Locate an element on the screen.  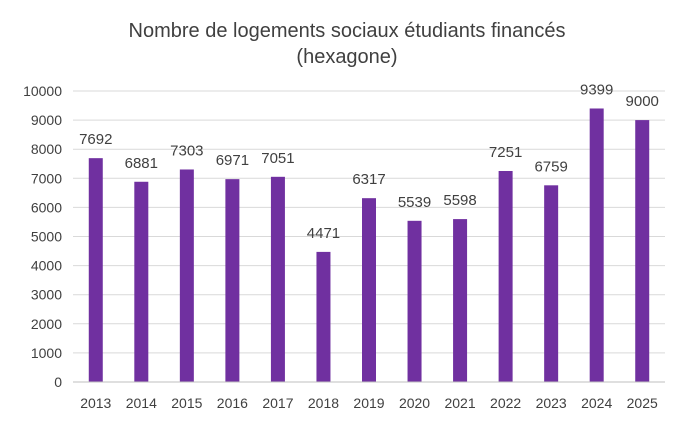
x-tick-label: 2025 is located at coordinates (642, 403).